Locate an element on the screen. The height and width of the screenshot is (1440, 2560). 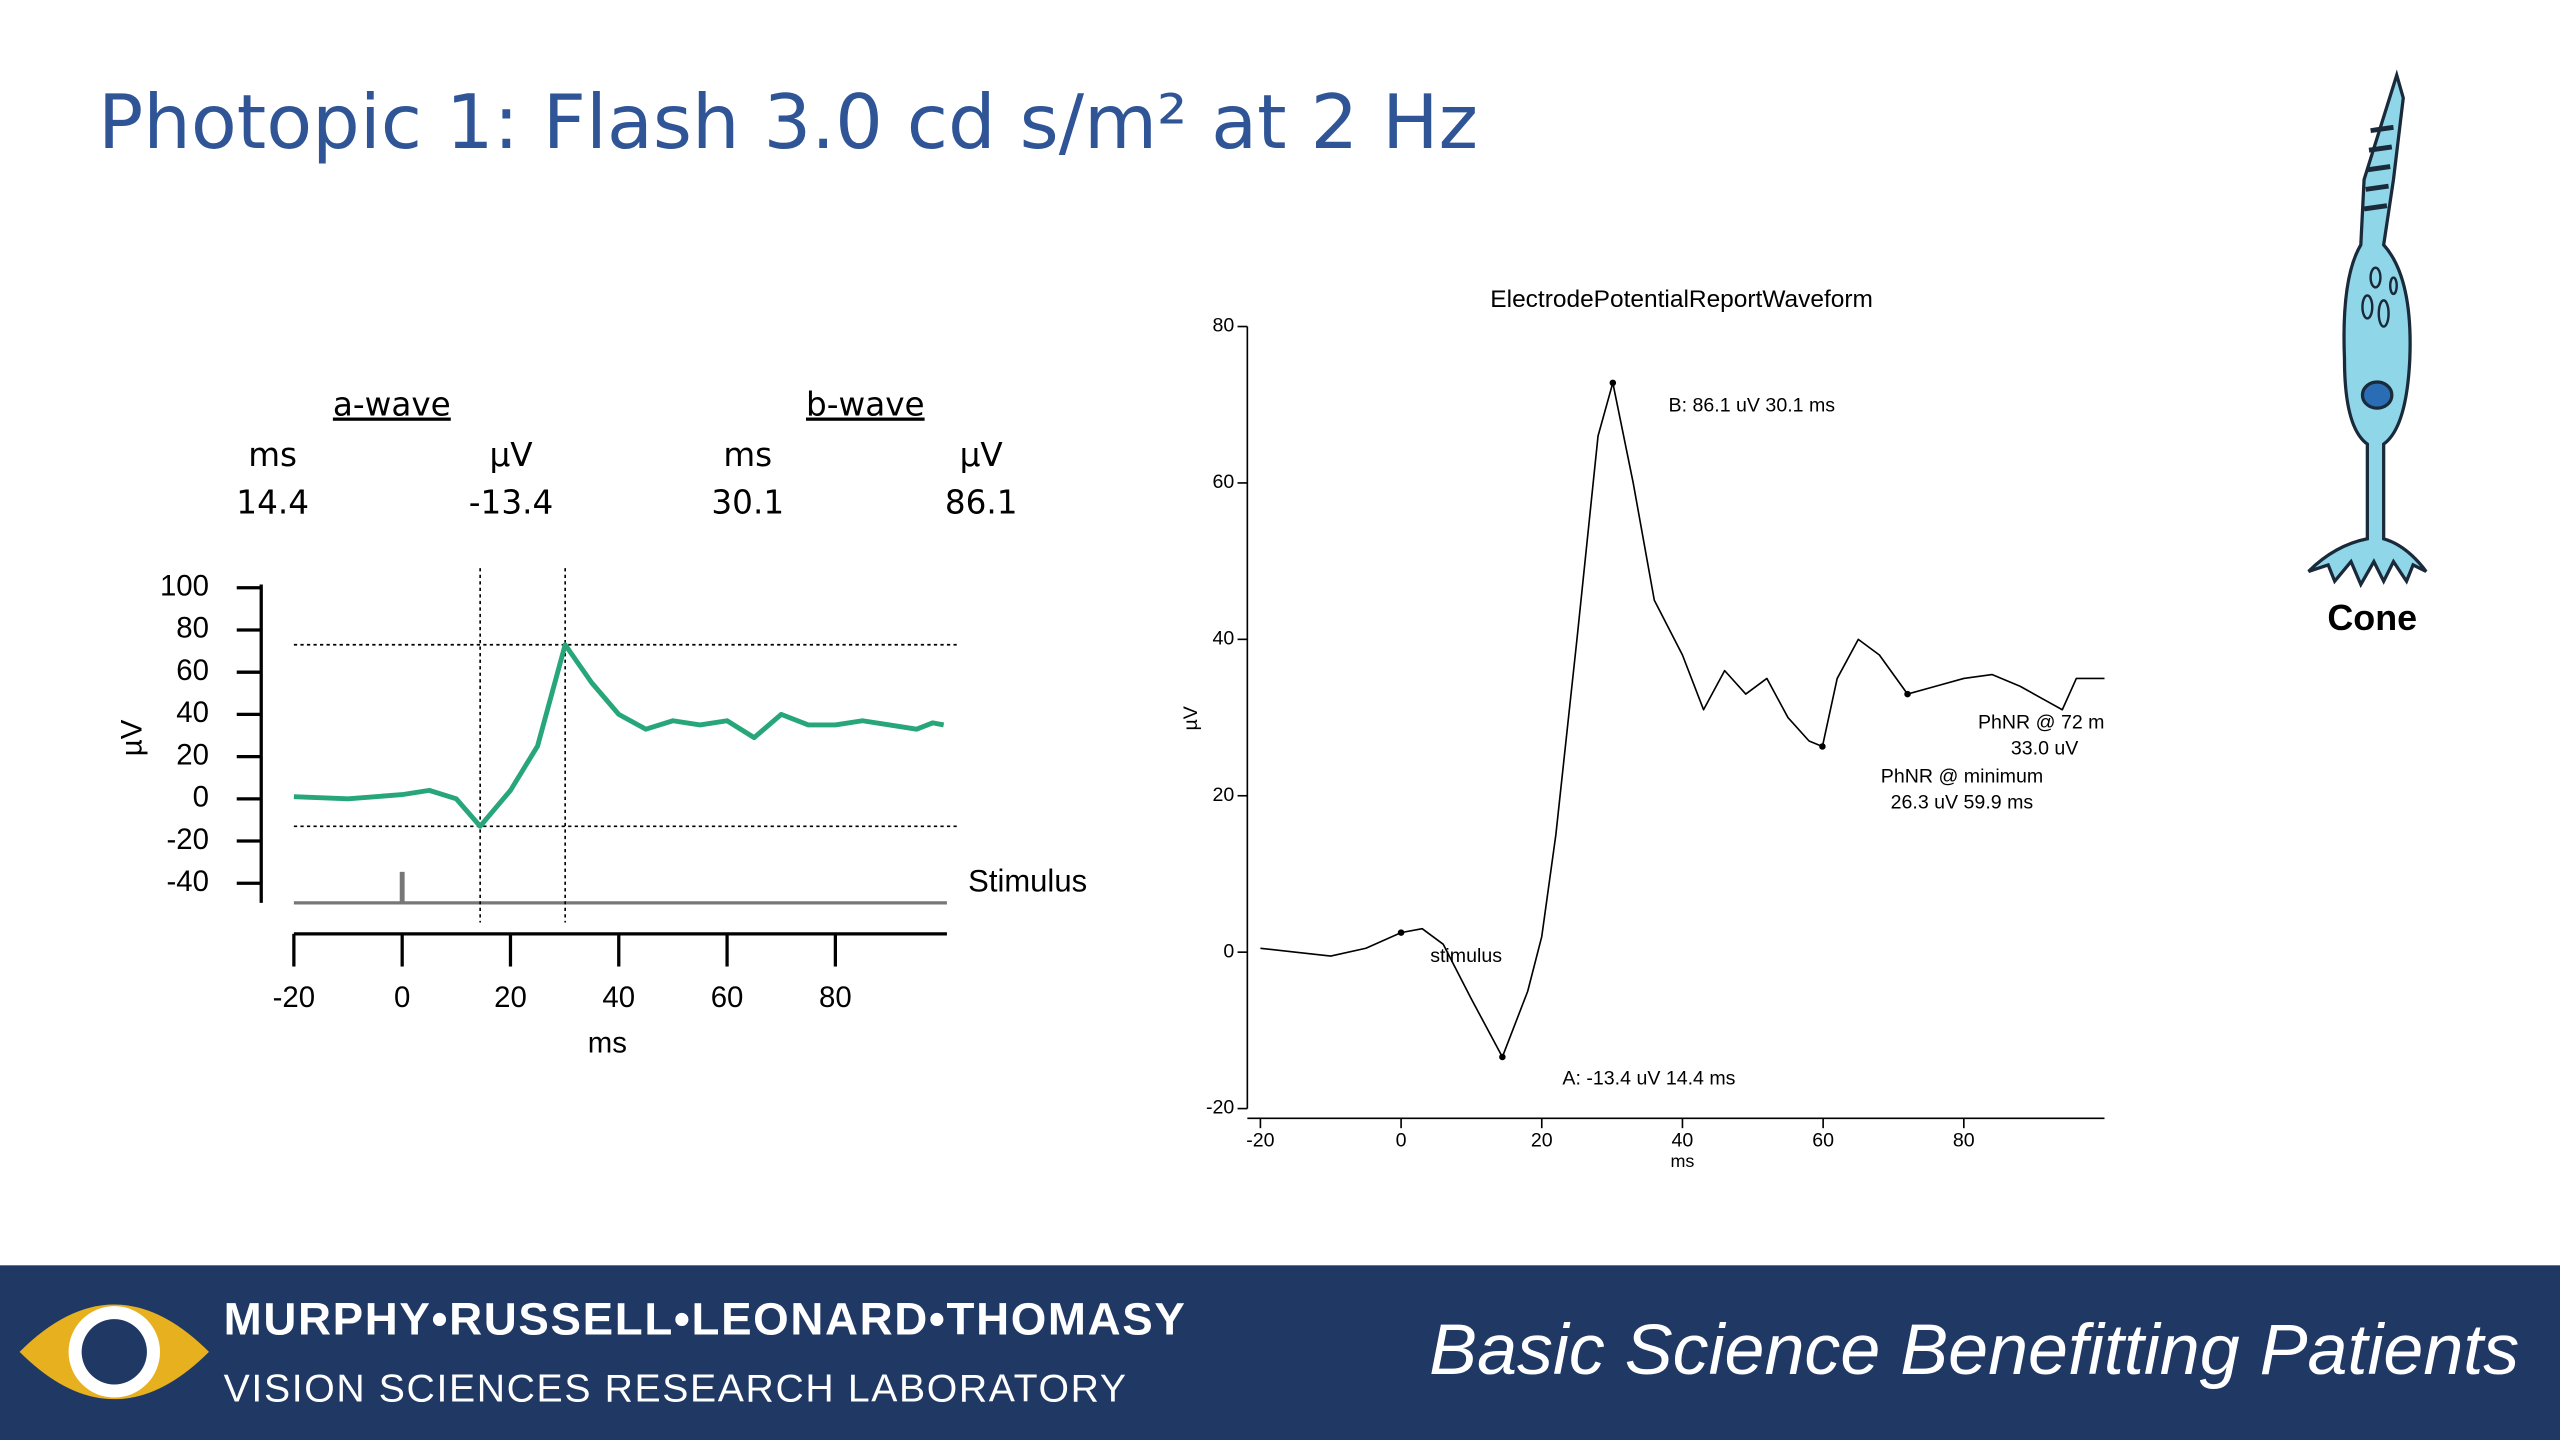
annotation: stimulus is located at coordinates (1466, 956).